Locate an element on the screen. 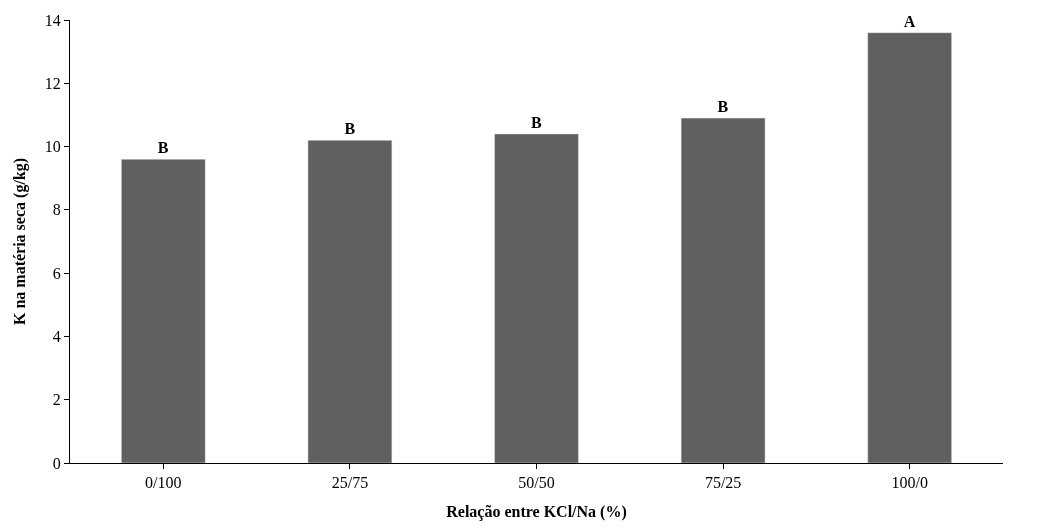 The height and width of the screenshot is (529, 1043). x-tick-label: 75/25 is located at coordinates (723, 483).